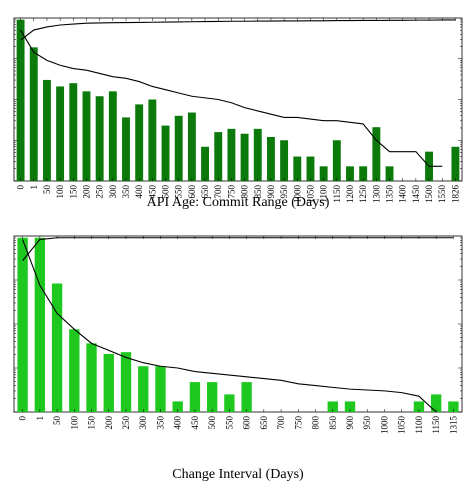  I want to click on x-tick-label: 1315, so click(453, 425).